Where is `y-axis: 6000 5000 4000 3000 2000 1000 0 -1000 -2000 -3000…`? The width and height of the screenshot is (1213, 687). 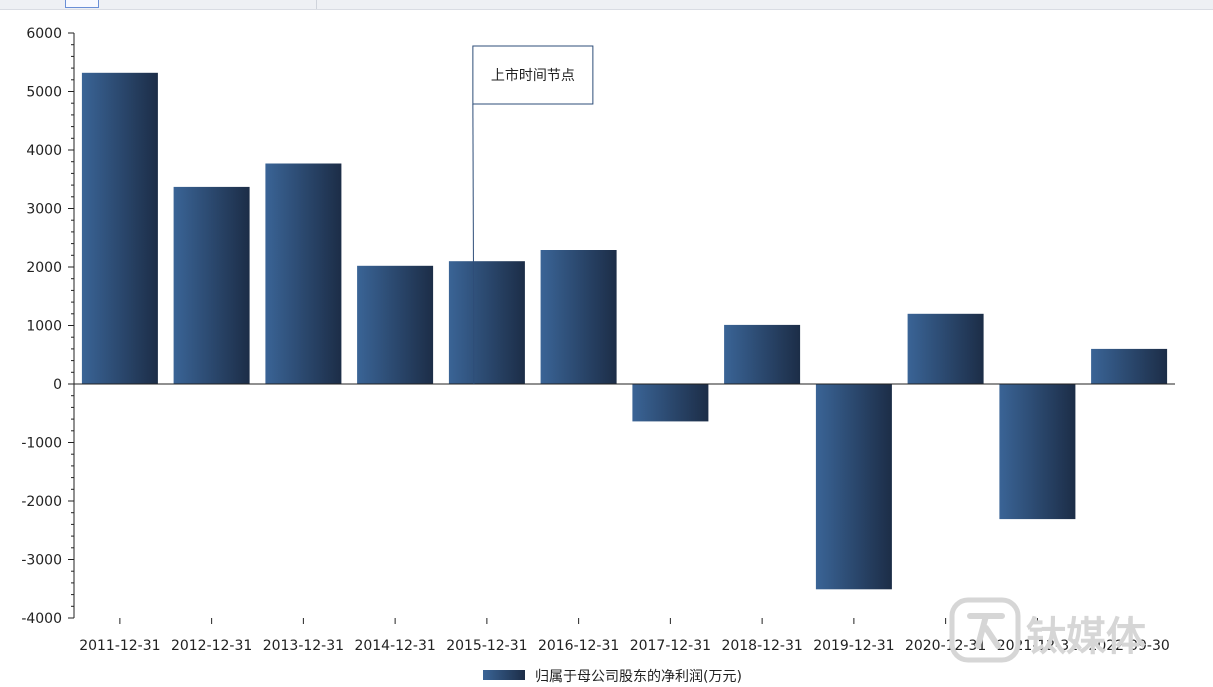
y-axis: 6000 5000 4000 3000 2000 1000 0 -1000 -2000 -3000… is located at coordinates (48, 326).